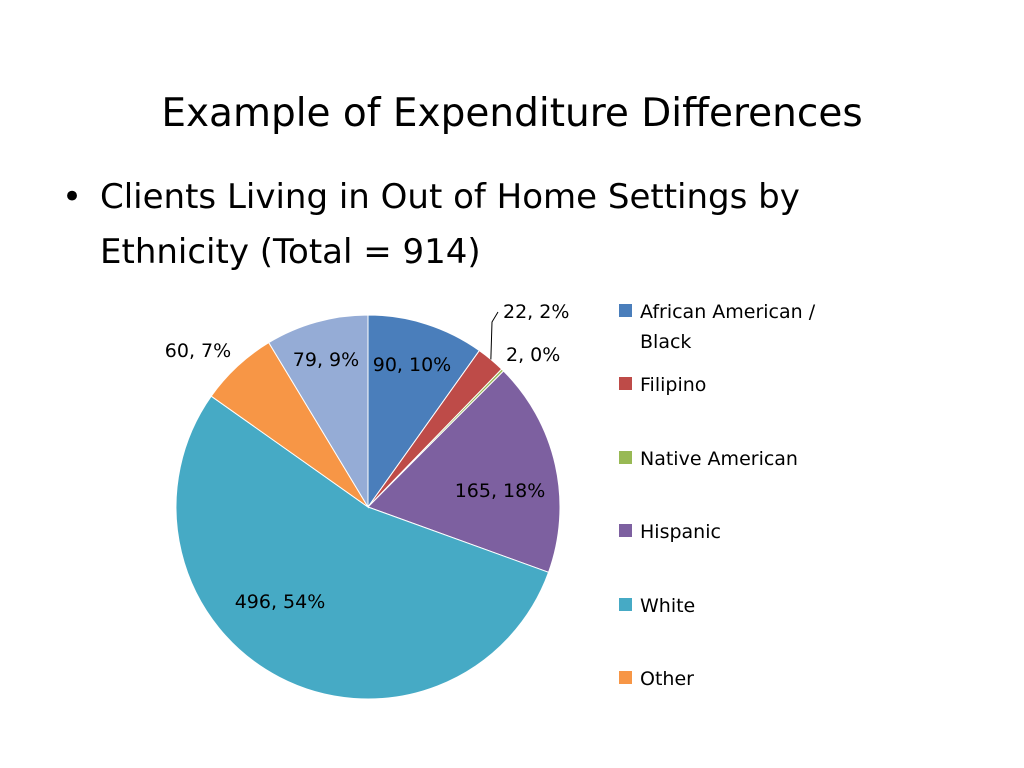 This screenshot has width=1024, height=768. I want to click on legend-swatch-hispanic, so click(625, 530).